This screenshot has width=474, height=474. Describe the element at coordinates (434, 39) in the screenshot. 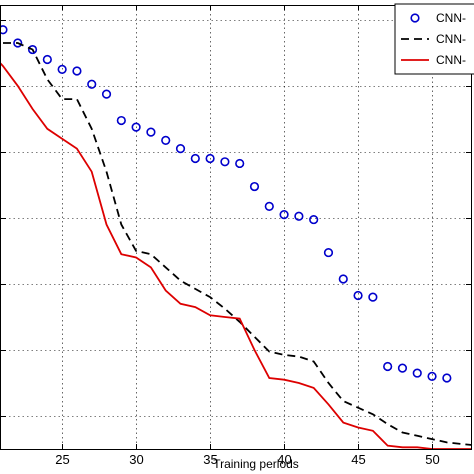

I see `legend: CNN- CNN- CNN-` at that location.